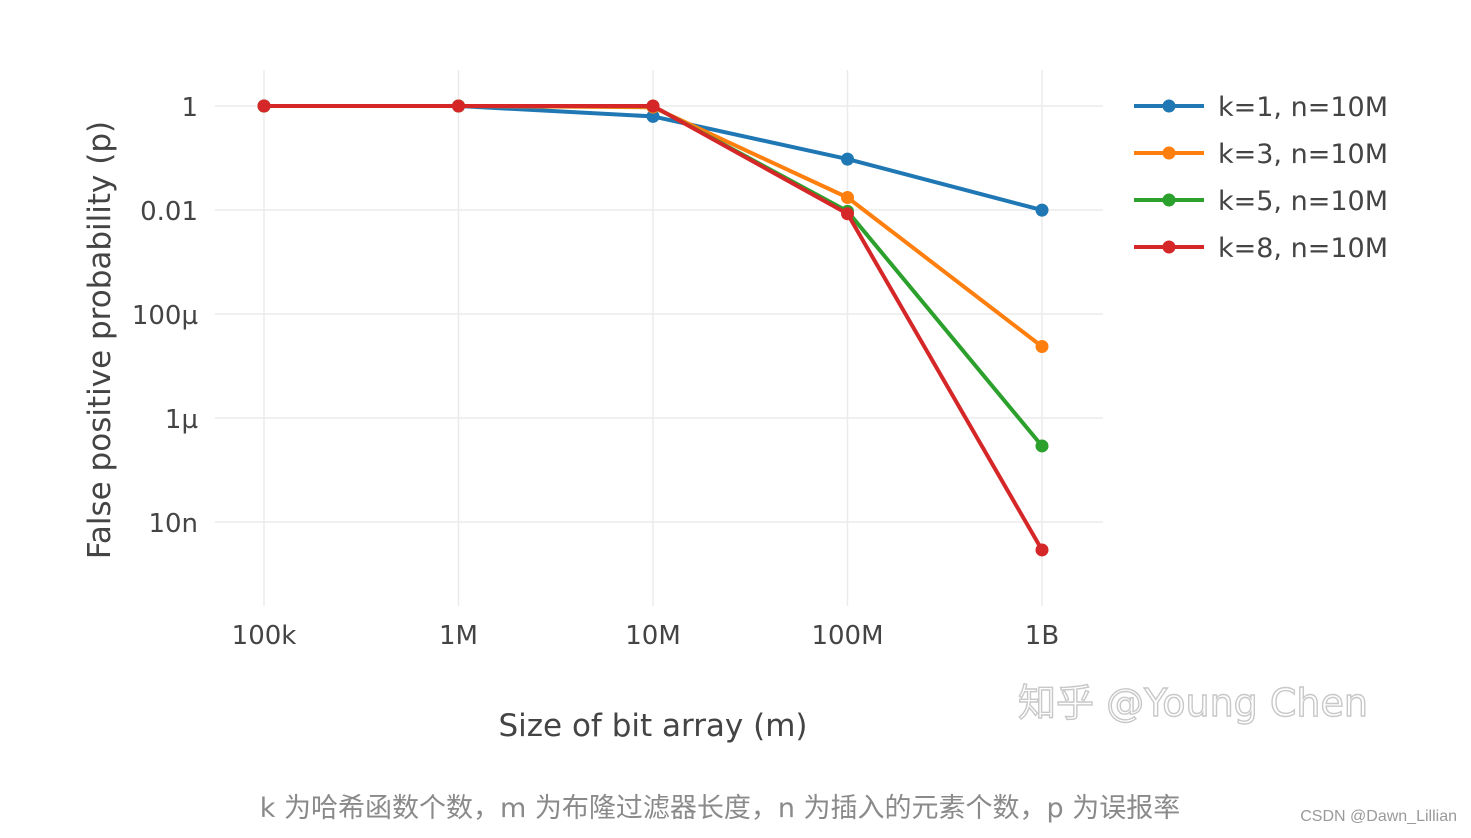  I want to click on legend-label: k=3, n=10M, so click(1303, 154).